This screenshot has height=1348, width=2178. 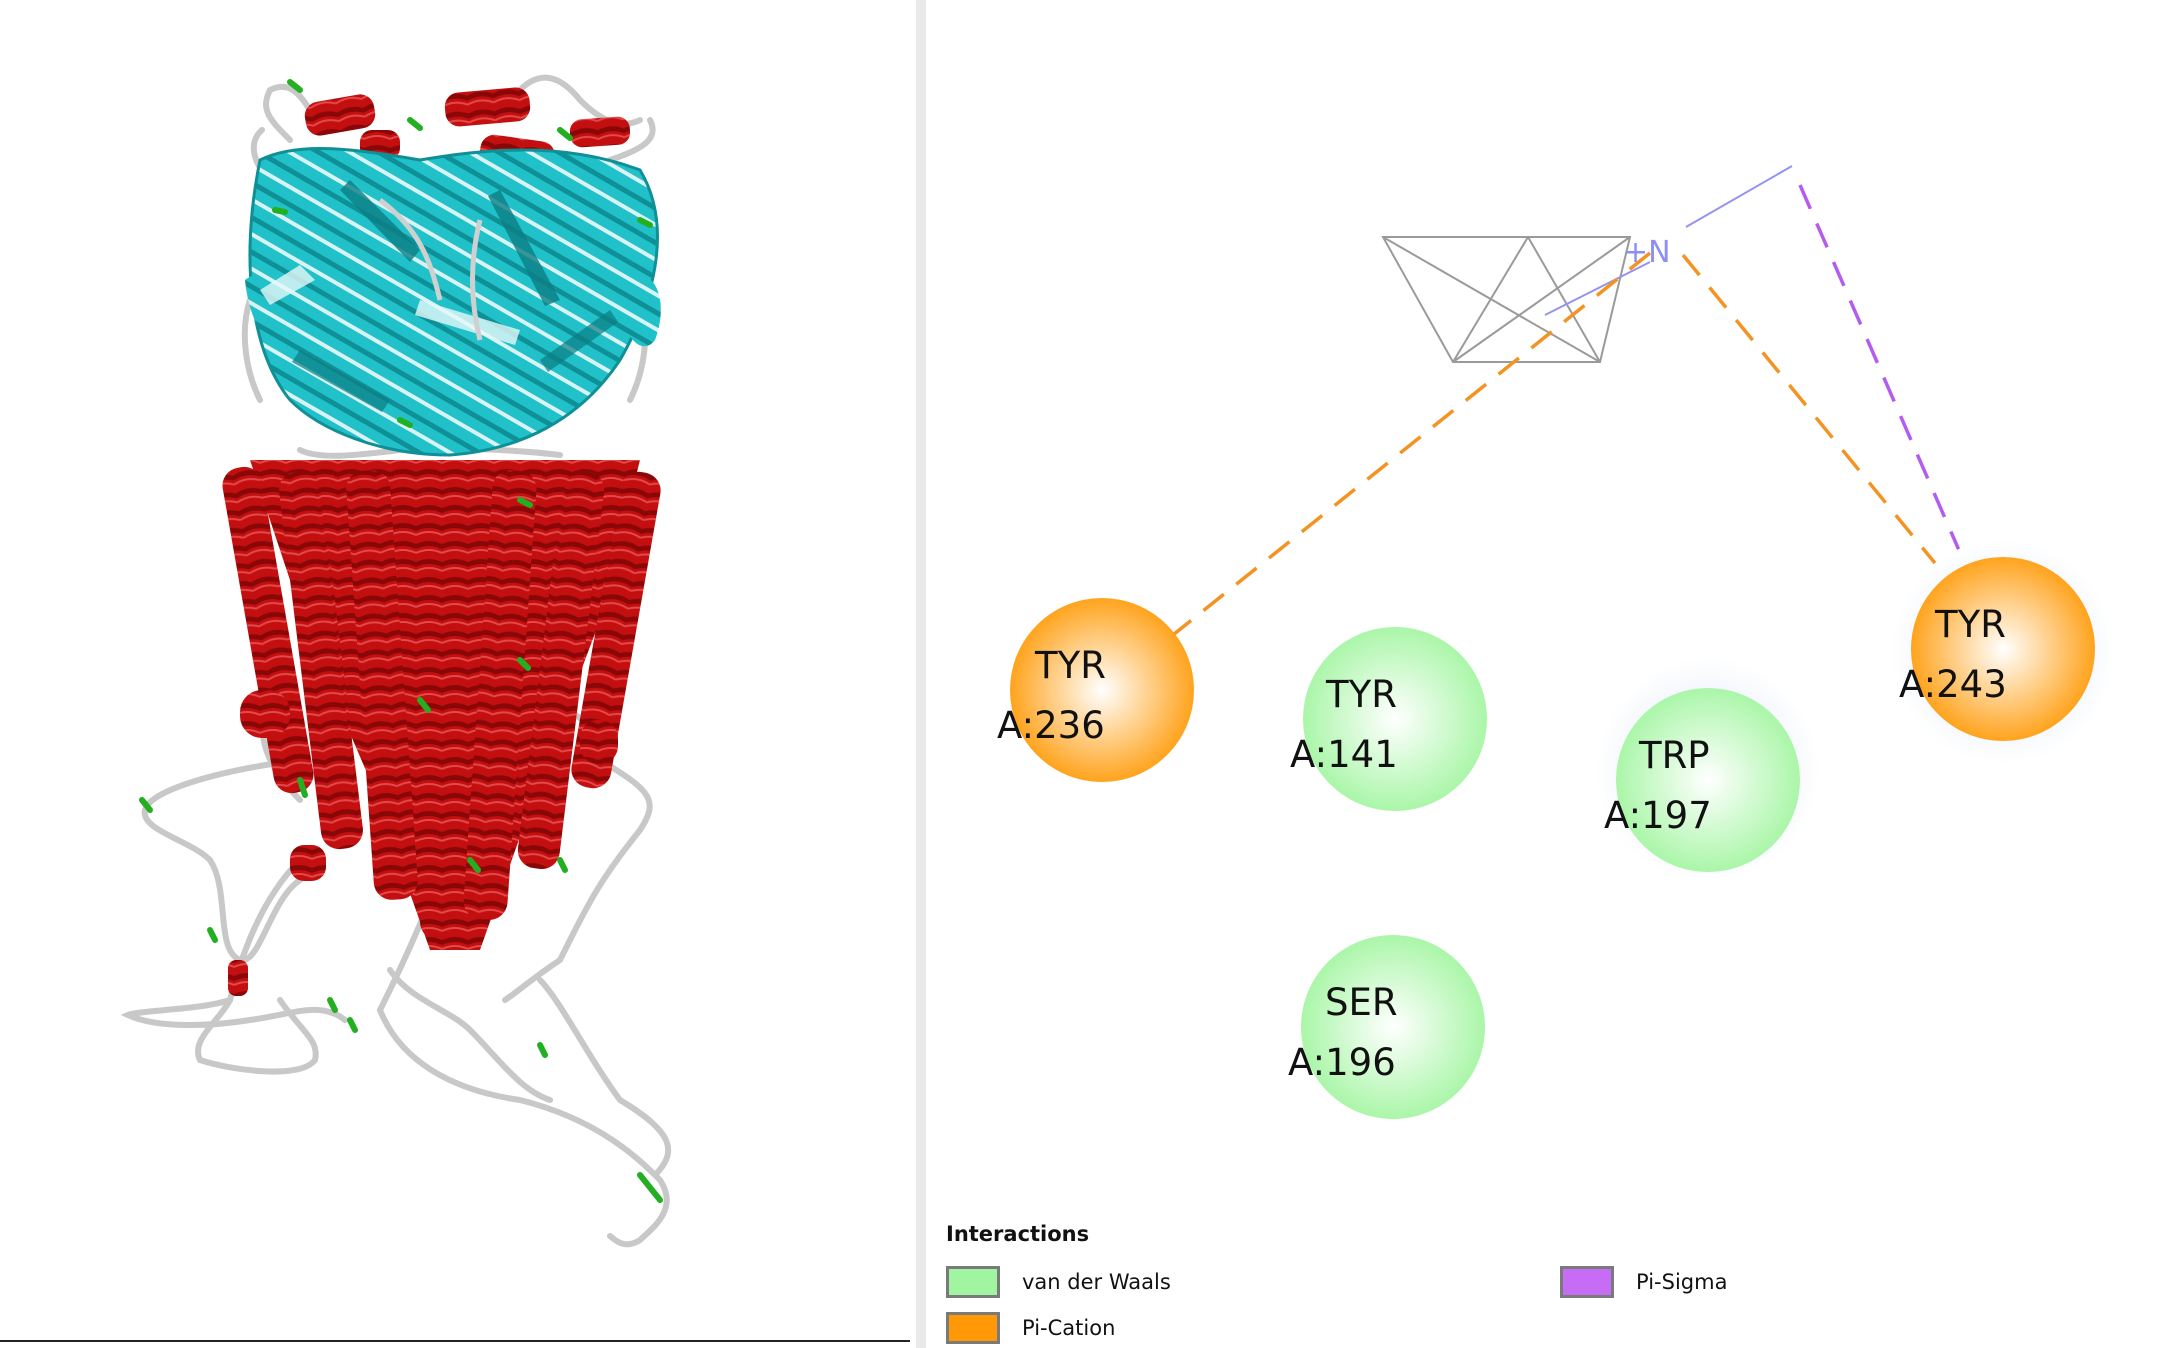 I want to click on legend-label-van-der-waals: van der Waals, so click(x=1096, y=1282).